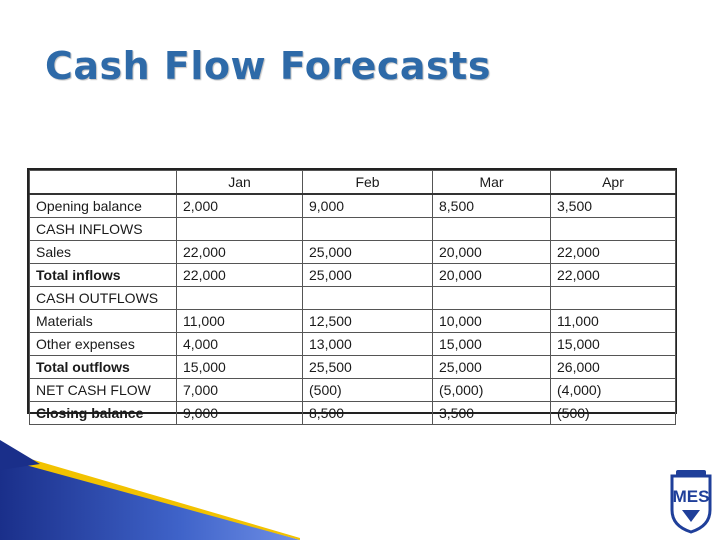 Image resolution: width=720 pixels, height=540 pixels. Describe the element at coordinates (103, 229) in the screenshot. I see `row-label: CASH INFLOWS` at that location.